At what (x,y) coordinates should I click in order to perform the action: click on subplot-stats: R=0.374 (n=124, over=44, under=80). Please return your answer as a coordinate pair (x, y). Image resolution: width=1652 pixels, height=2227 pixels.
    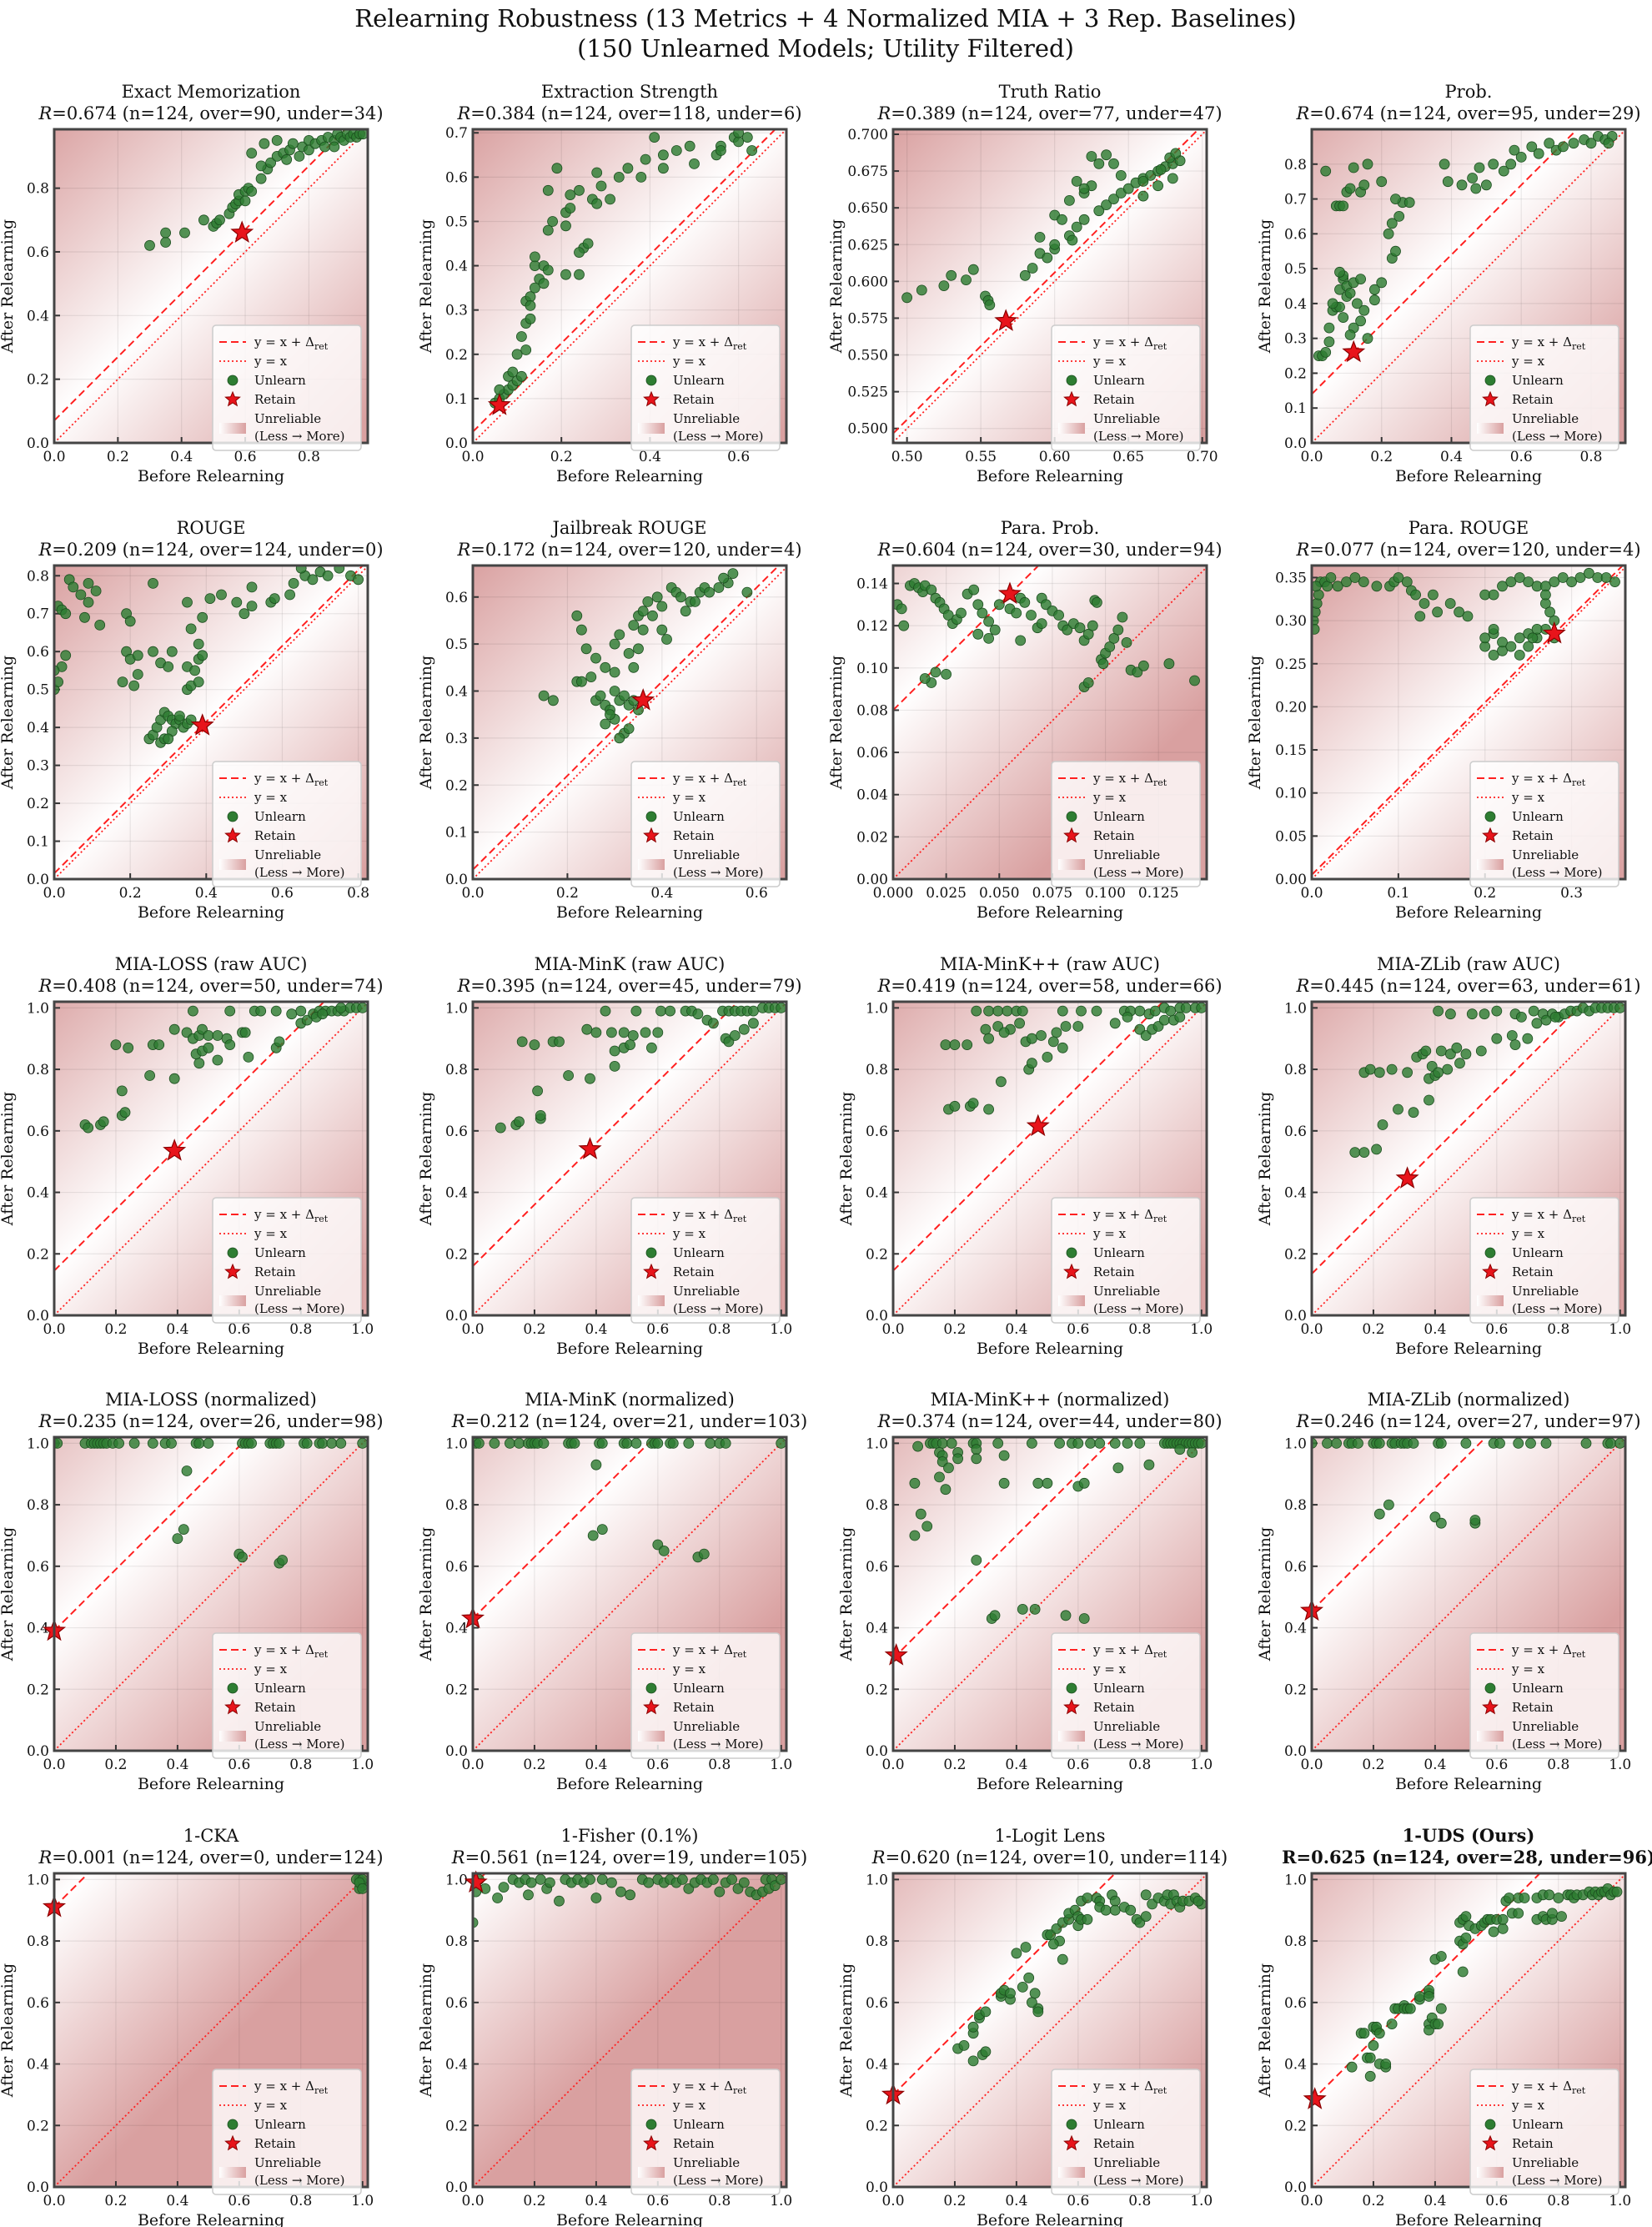
    Looking at the image, I should click on (1049, 1421).